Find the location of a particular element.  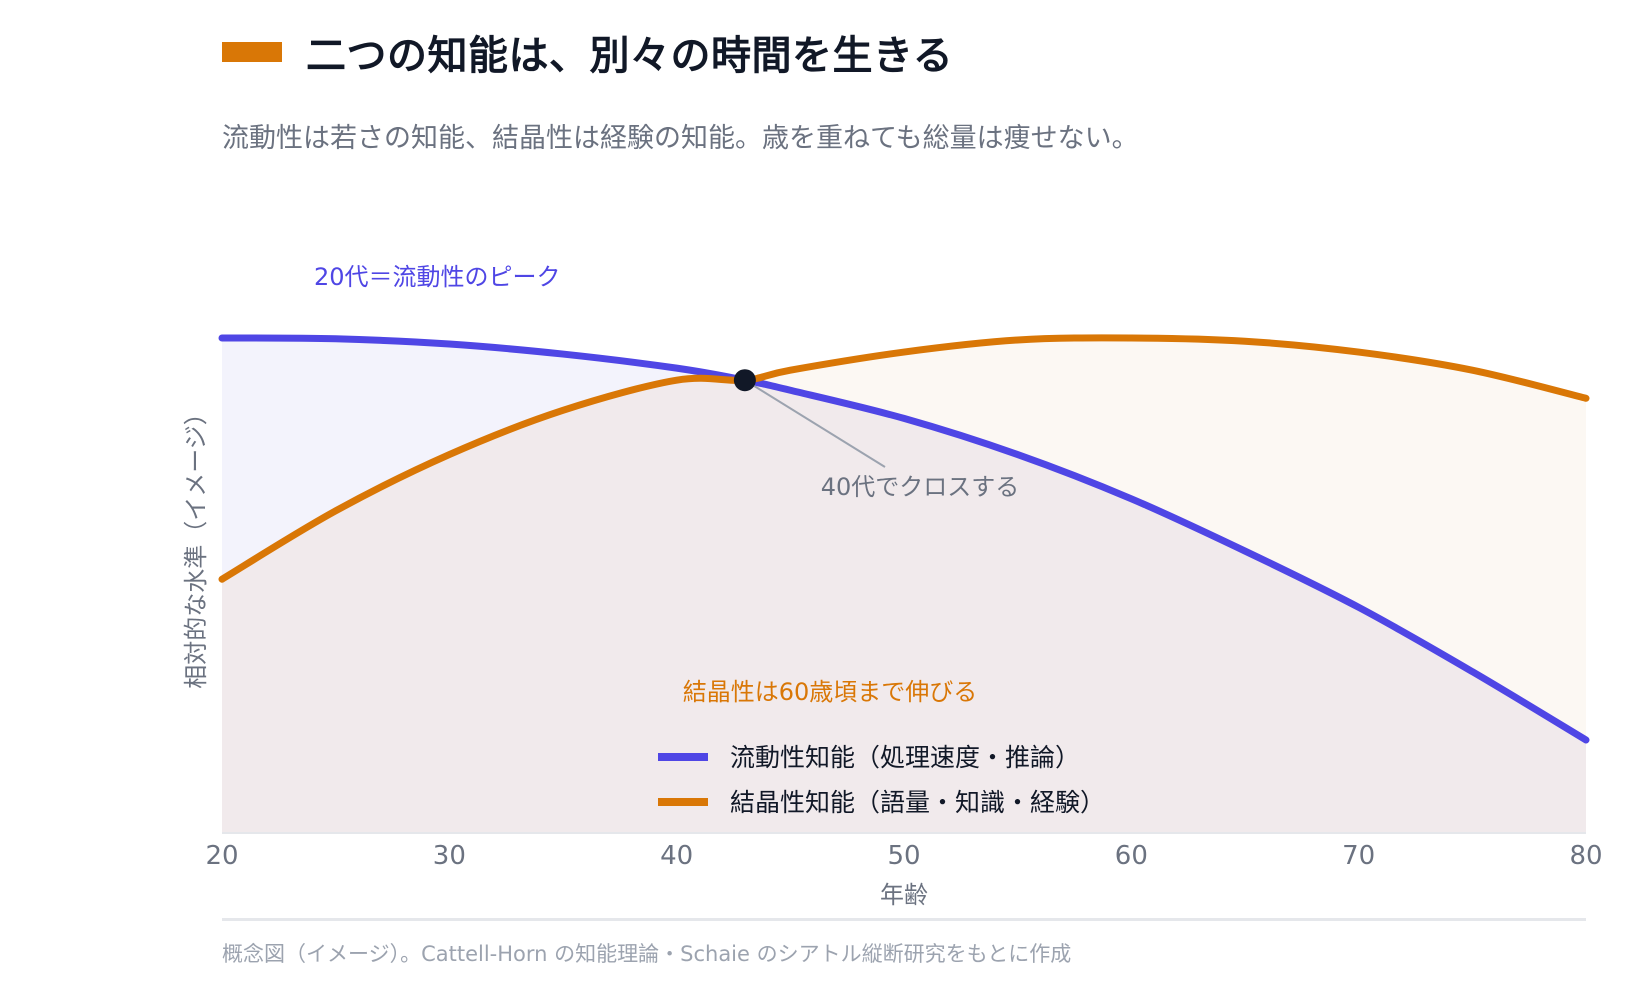

page-subtitle: 流動性は若さの知能、結晶性は経験の知能。歳を重ねても総量は痩せない。 is located at coordinates (680, 138).